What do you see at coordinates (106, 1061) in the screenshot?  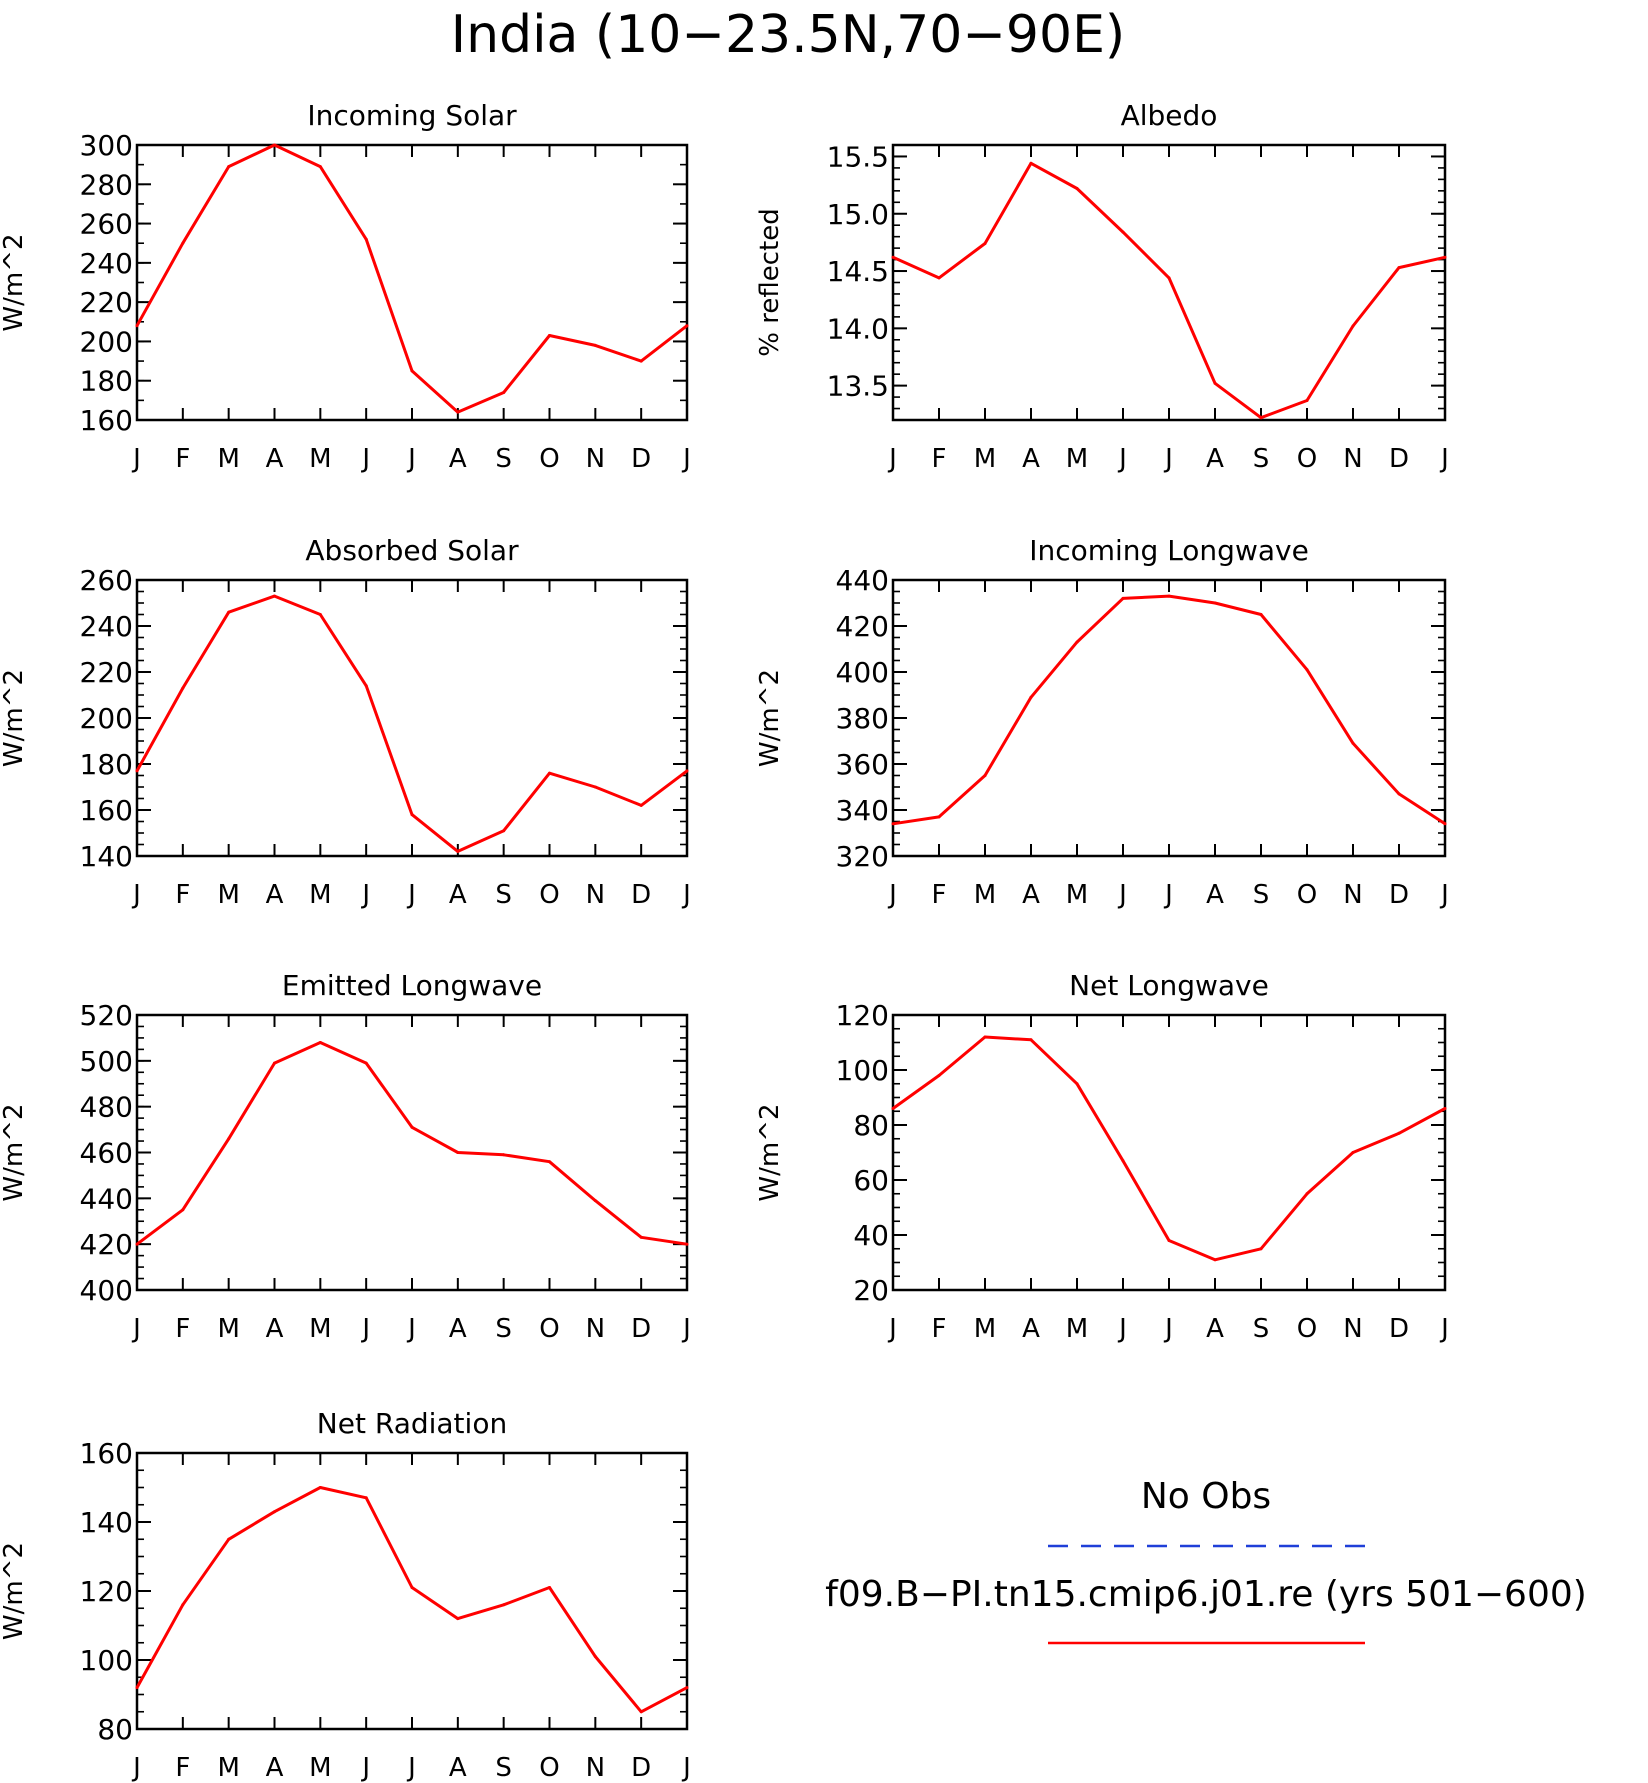 I see `y-tick-label: 500` at bounding box center [106, 1061].